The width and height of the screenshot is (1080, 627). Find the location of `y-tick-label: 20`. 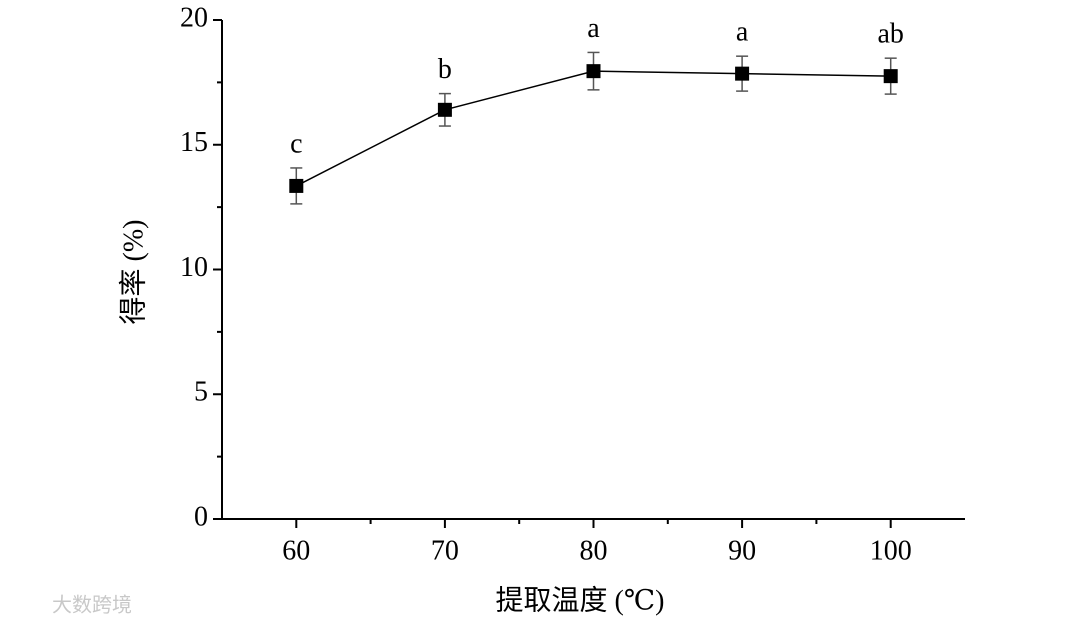

y-tick-label: 20 is located at coordinates (194, 17).